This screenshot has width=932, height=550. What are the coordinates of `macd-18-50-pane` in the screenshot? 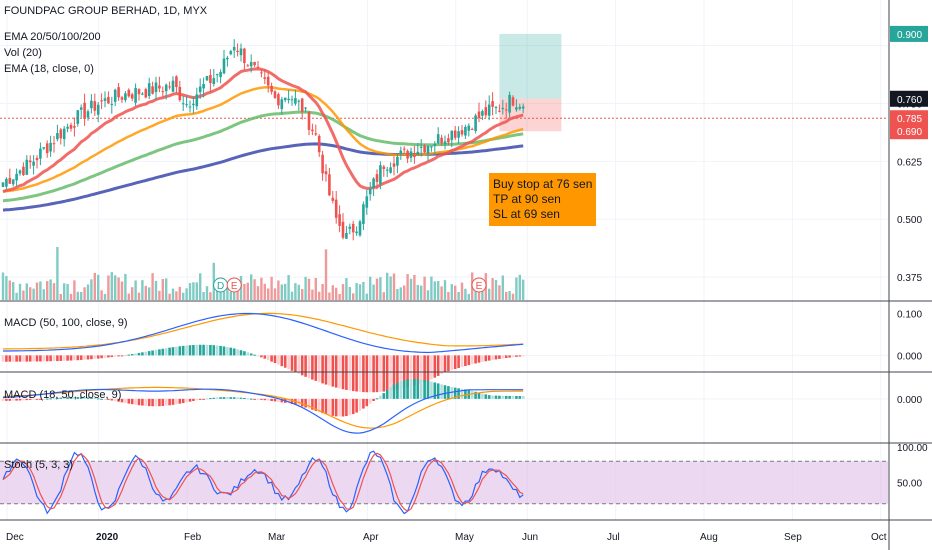 It's located at (444, 406).